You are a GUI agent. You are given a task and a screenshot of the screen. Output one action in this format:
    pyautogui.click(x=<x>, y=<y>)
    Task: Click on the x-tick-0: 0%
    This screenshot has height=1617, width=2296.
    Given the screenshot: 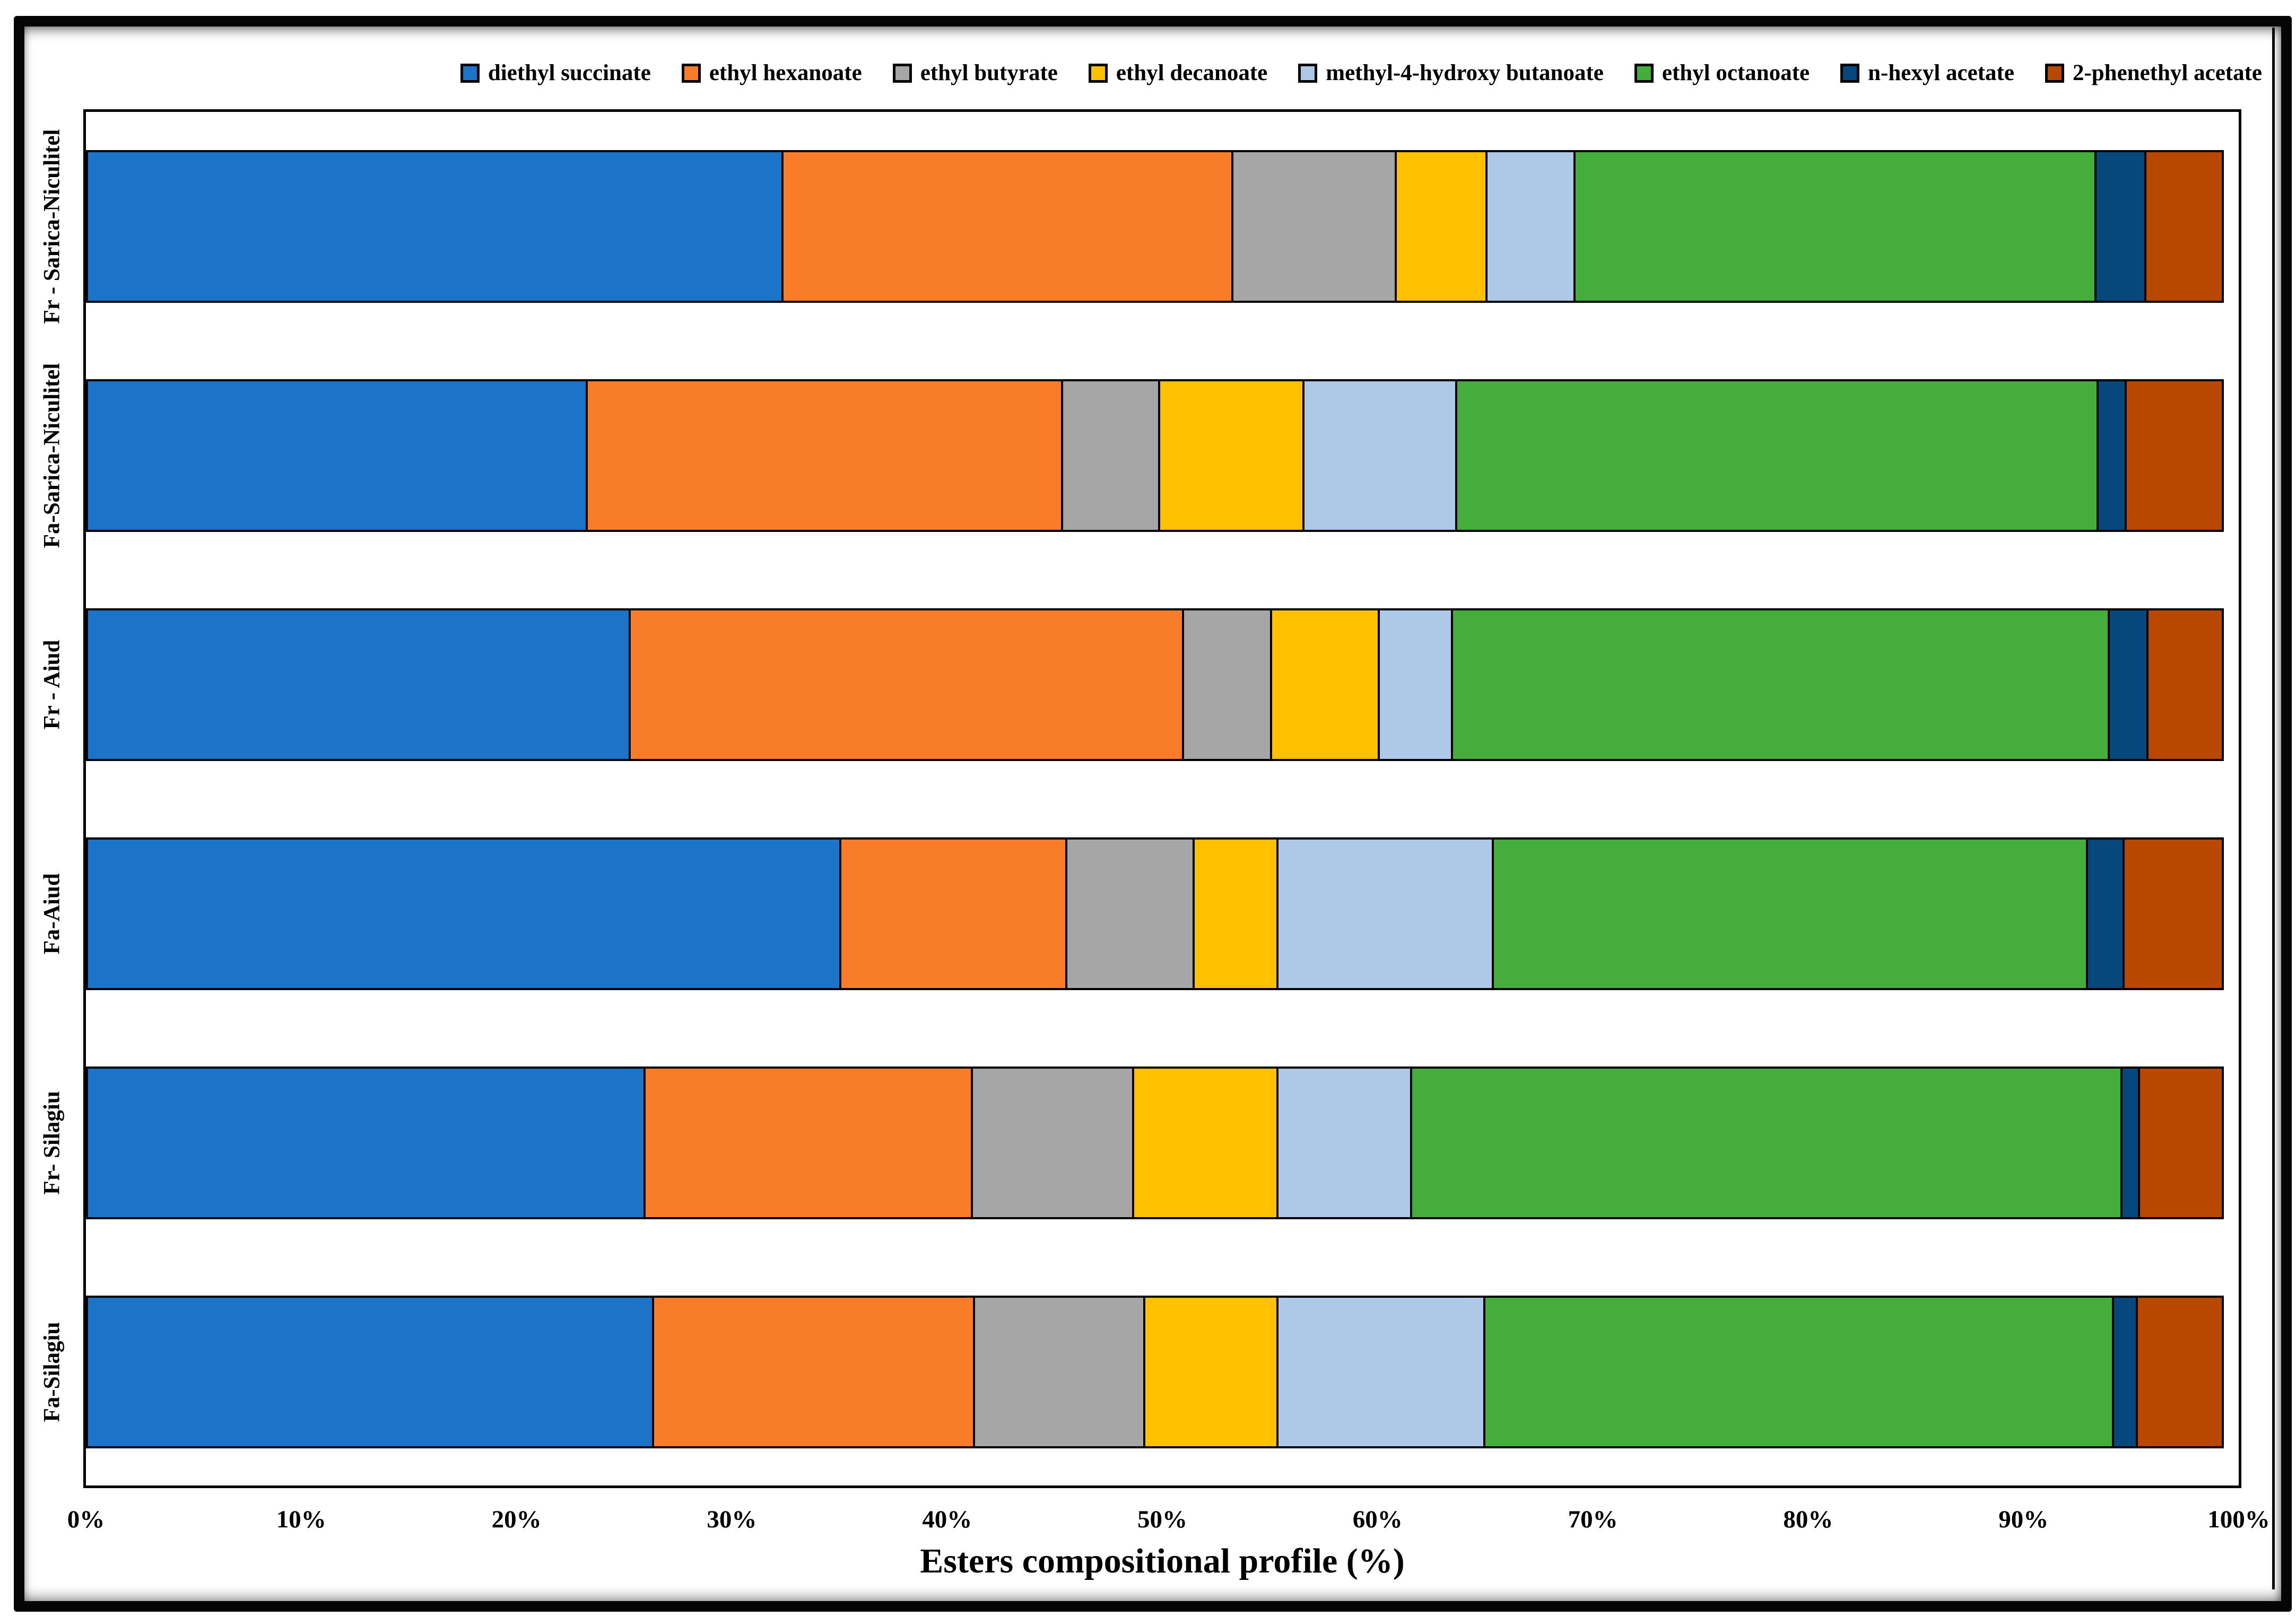 What is the action you would take?
    pyautogui.click(x=86, y=1519)
    